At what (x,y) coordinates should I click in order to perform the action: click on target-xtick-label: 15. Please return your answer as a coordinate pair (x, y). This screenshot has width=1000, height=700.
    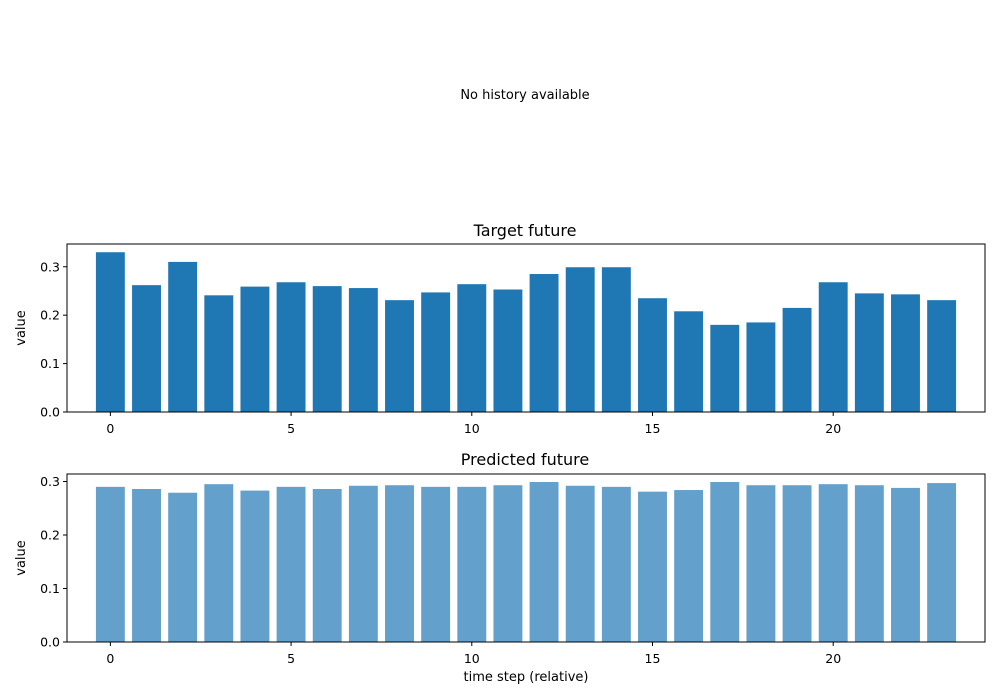
    Looking at the image, I should click on (653, 428).